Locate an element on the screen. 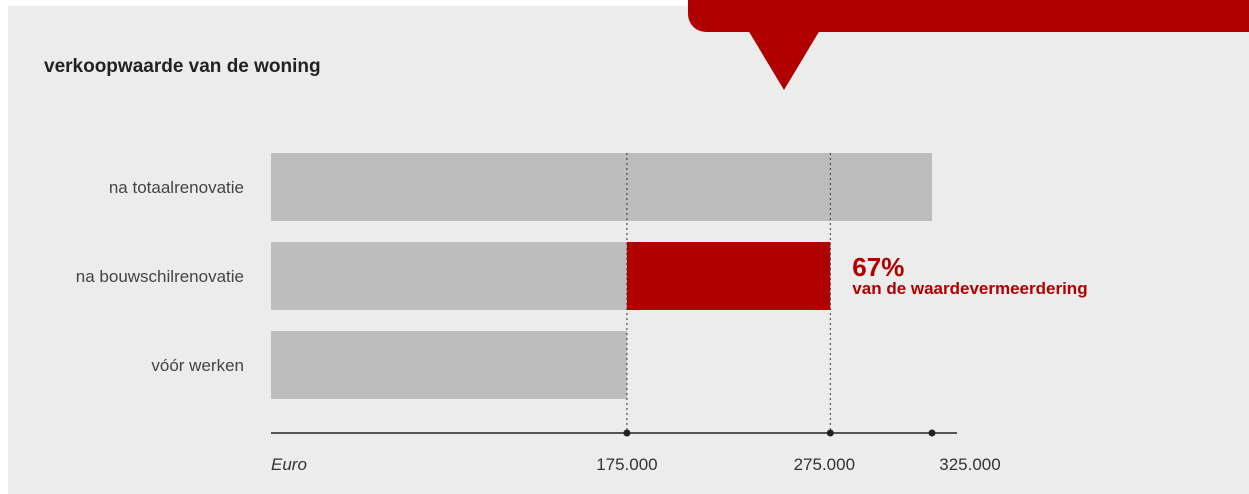 The height and width of the screenshot is (494, 1249). category-label-2: vóór werken is located at coordinates (197, 365).